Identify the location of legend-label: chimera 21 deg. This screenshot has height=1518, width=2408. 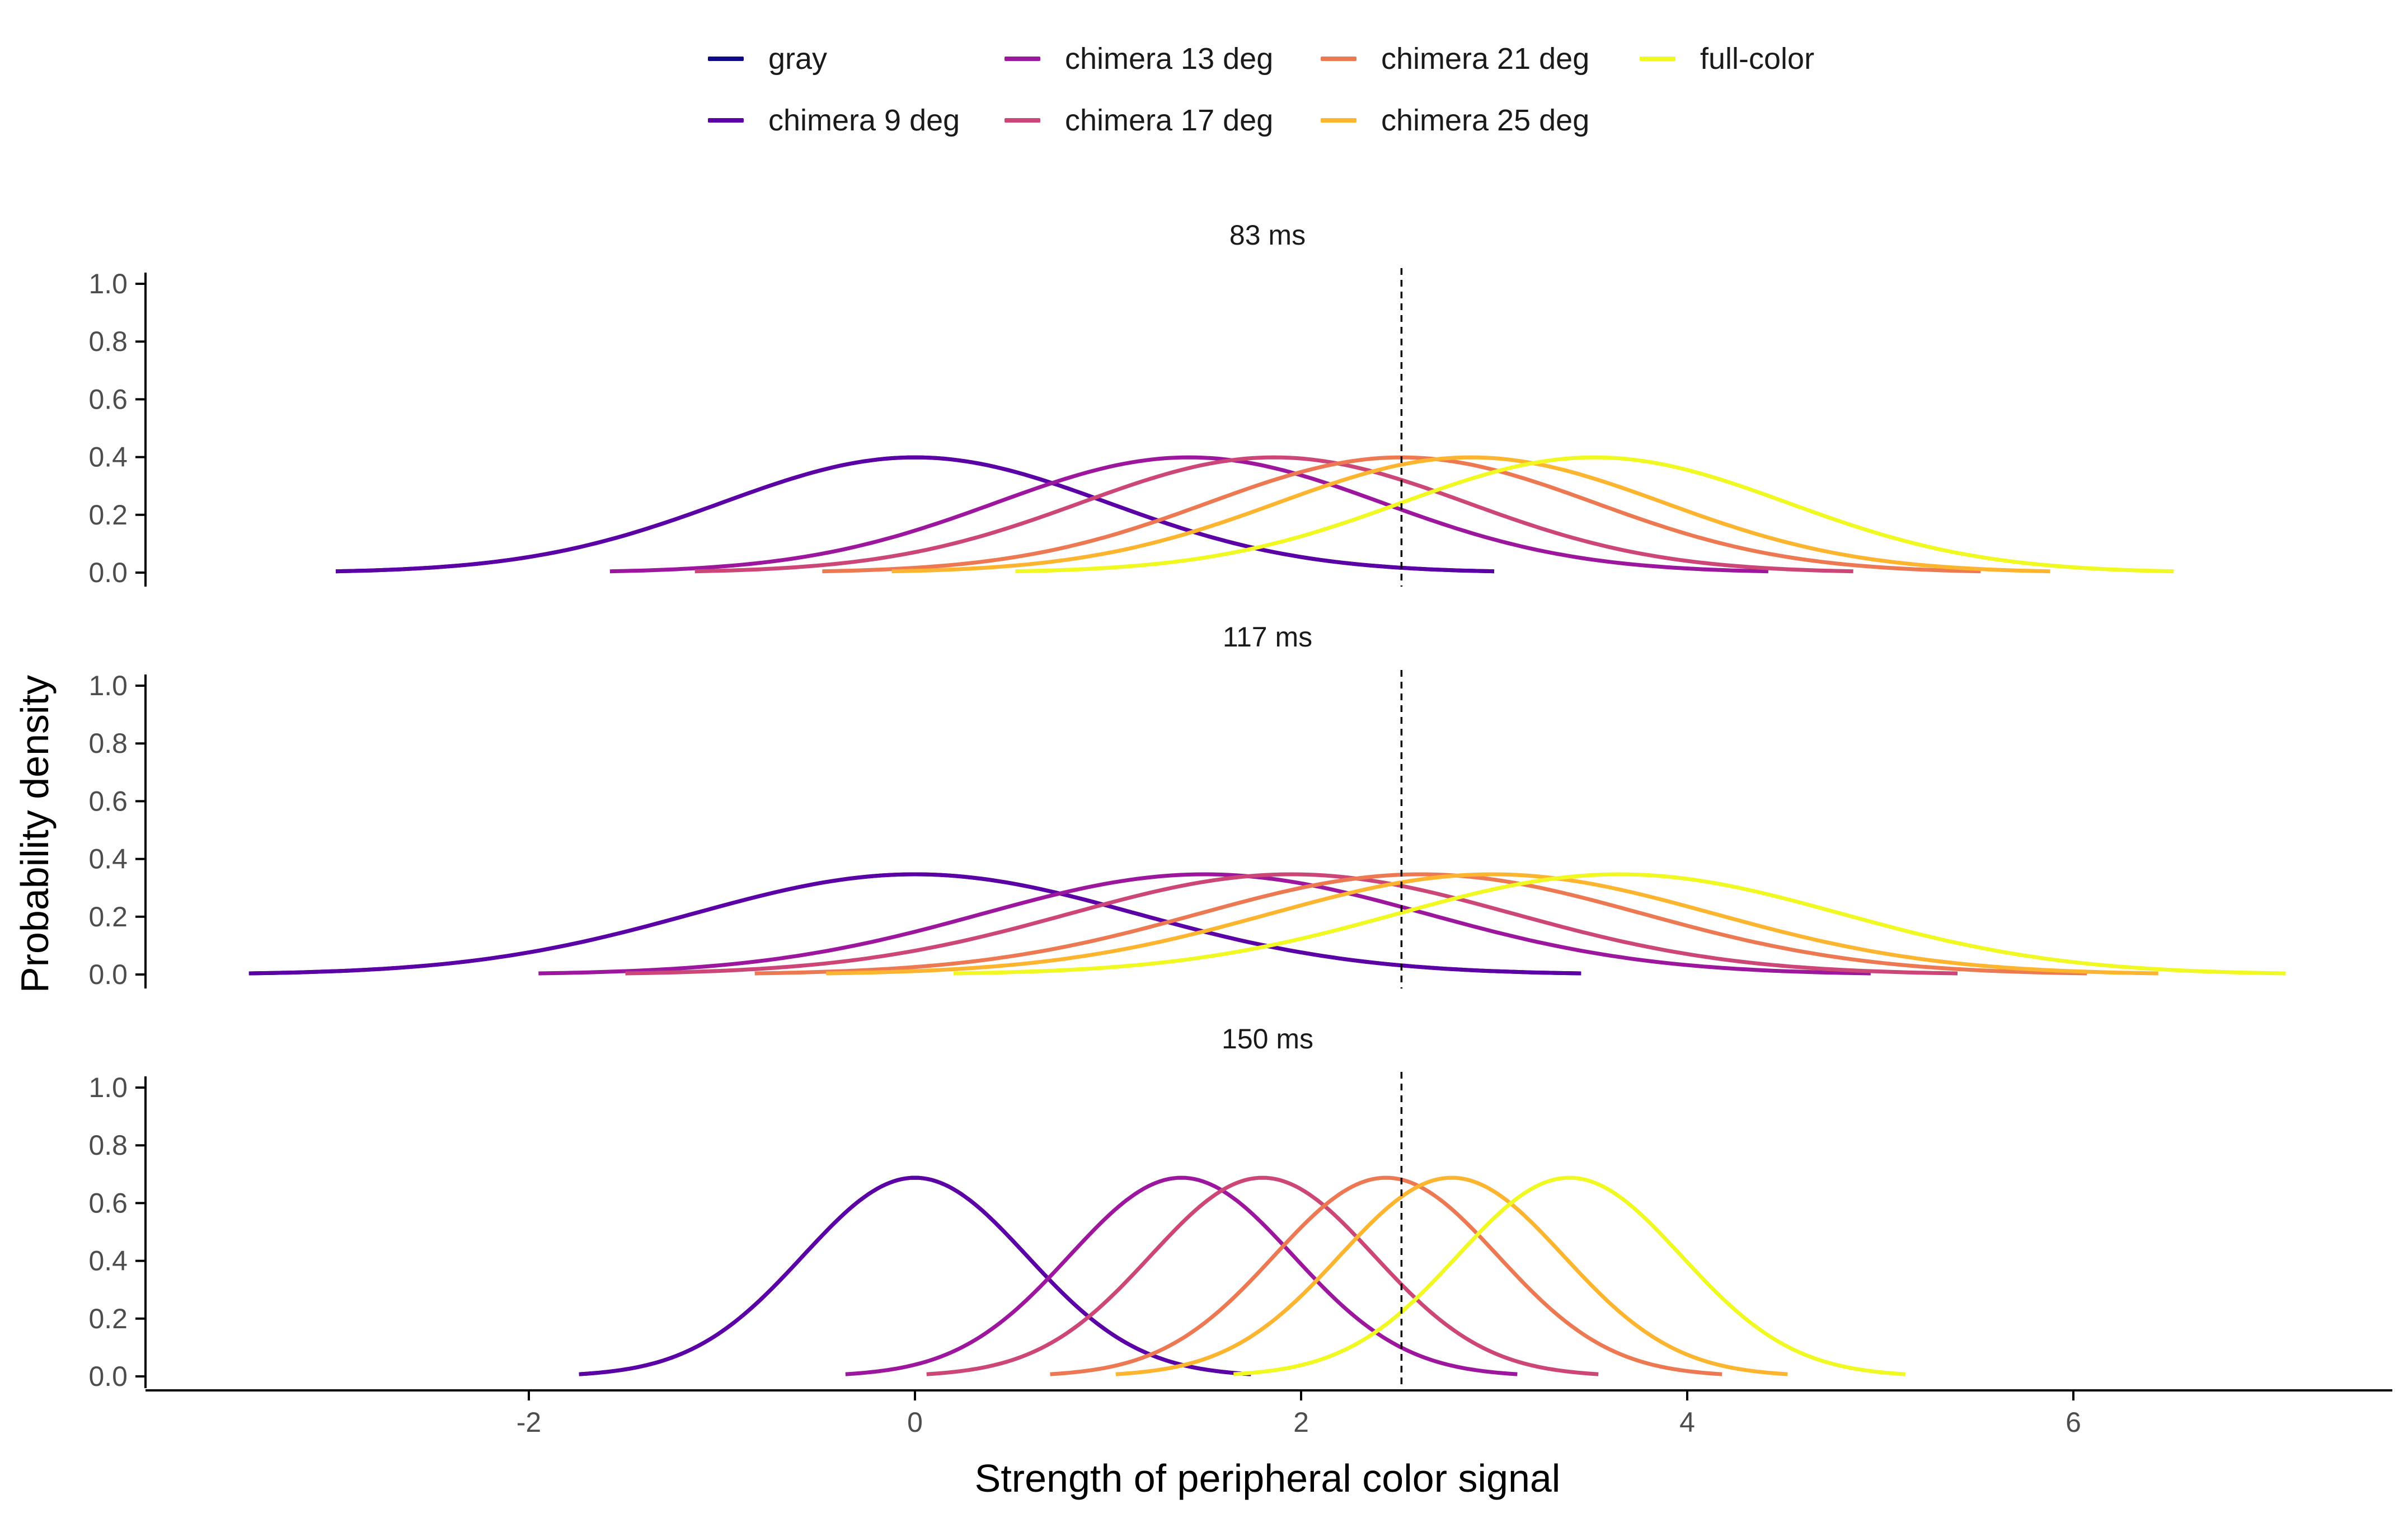
(1485, 59).